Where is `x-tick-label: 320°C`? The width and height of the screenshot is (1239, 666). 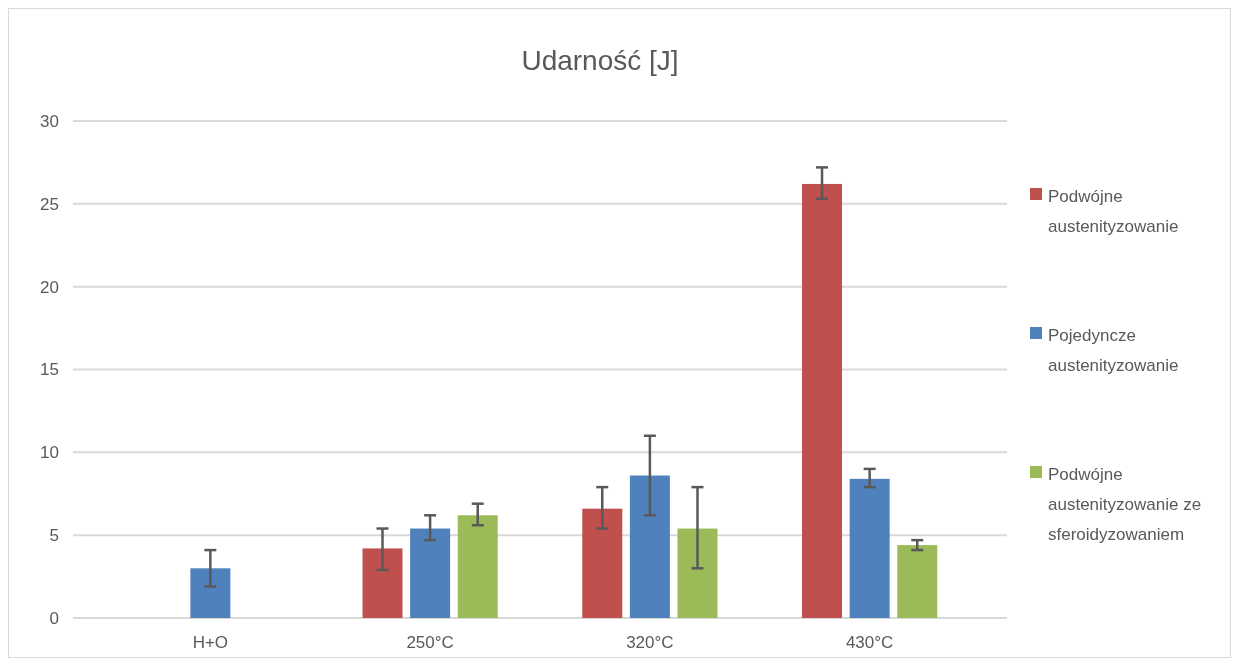
x-tick-label: 320°C is located at coordinates (650, 642).